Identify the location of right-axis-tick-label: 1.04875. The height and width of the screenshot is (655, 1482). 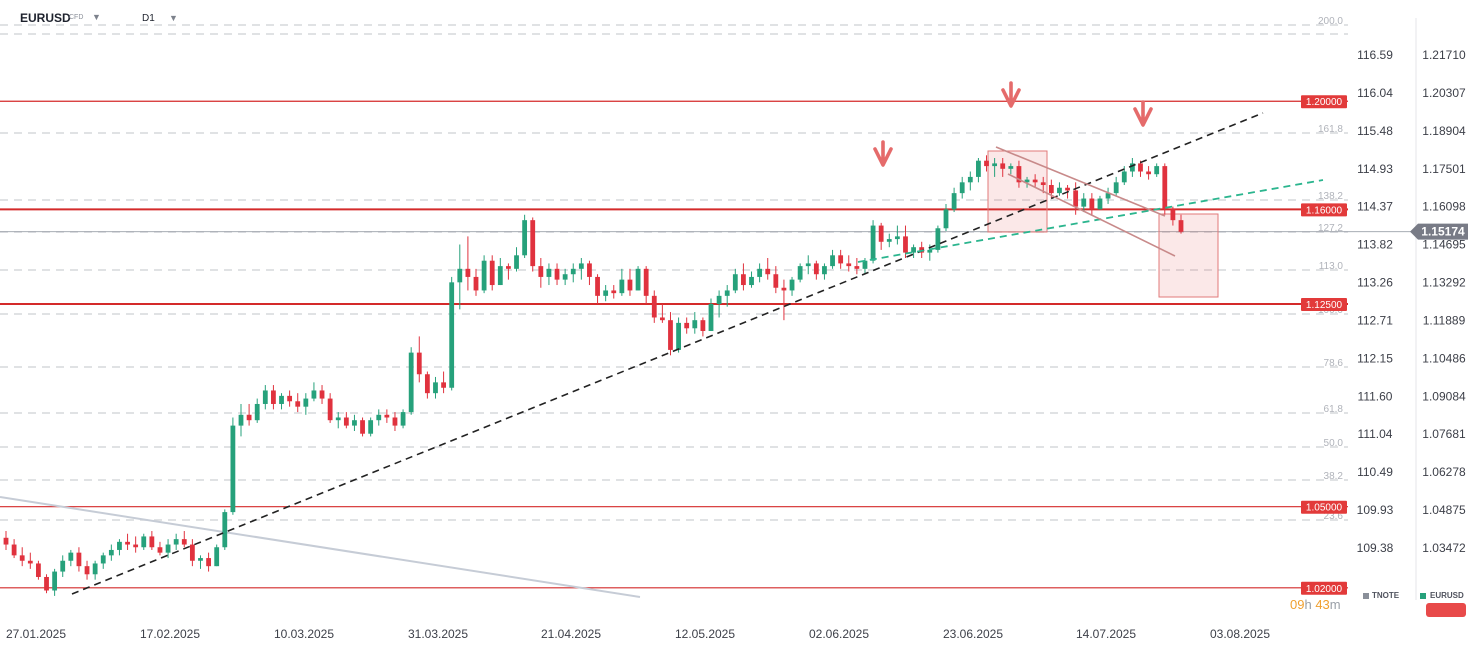
(1444, 510).